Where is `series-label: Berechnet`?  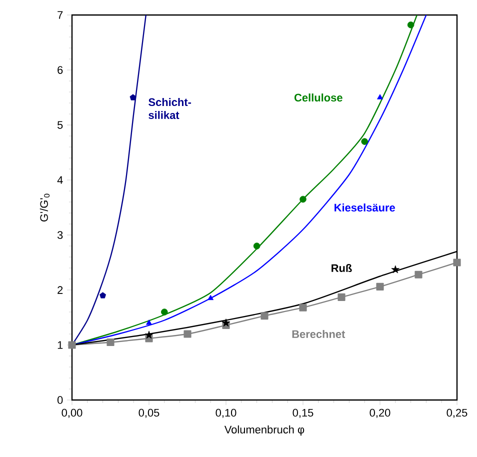 series-label: Berechnet is located at coordinates (319, 334).